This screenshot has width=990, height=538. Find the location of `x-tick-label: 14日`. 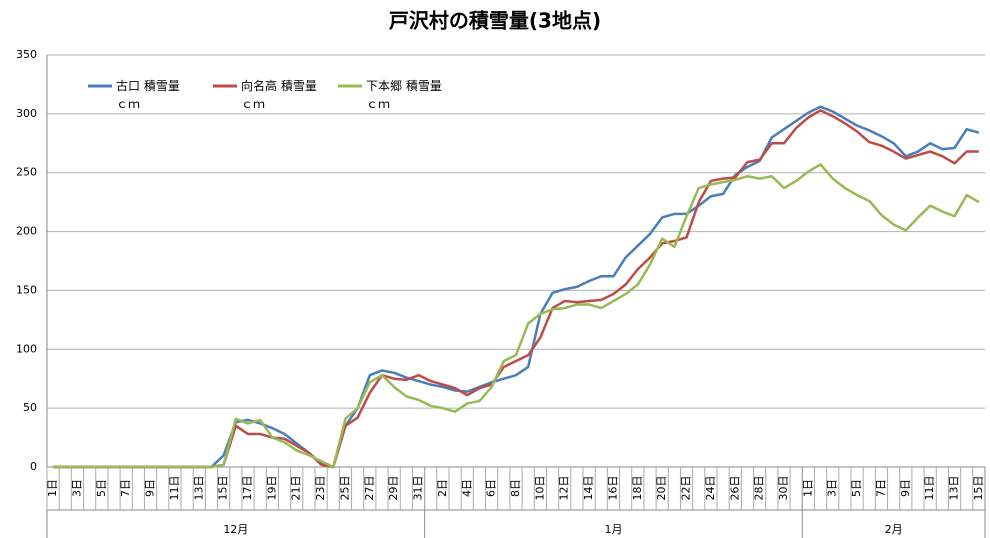

x-tick-label: 14日 is located at coordinates (588, 488).